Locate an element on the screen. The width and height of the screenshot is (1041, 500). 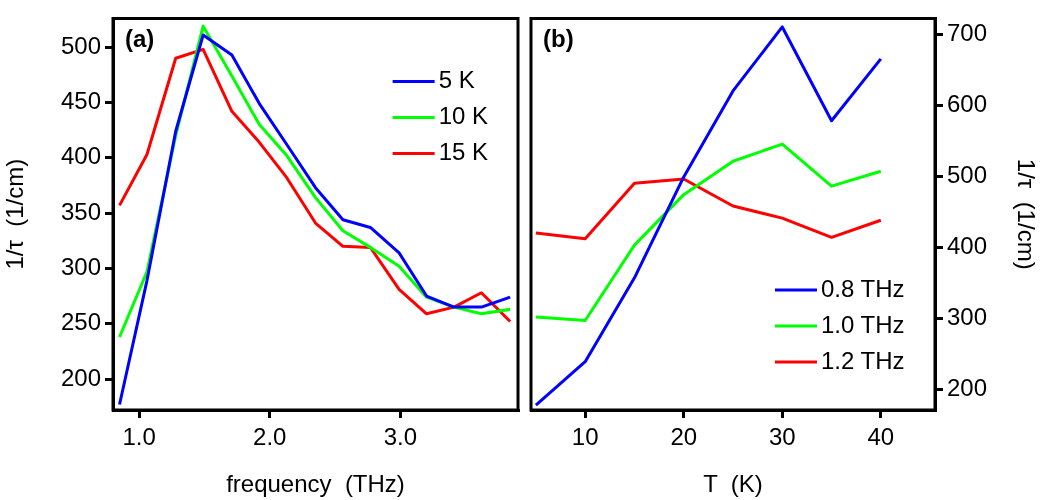
x-tick-label: 30 is located at coordinates (782, 437).